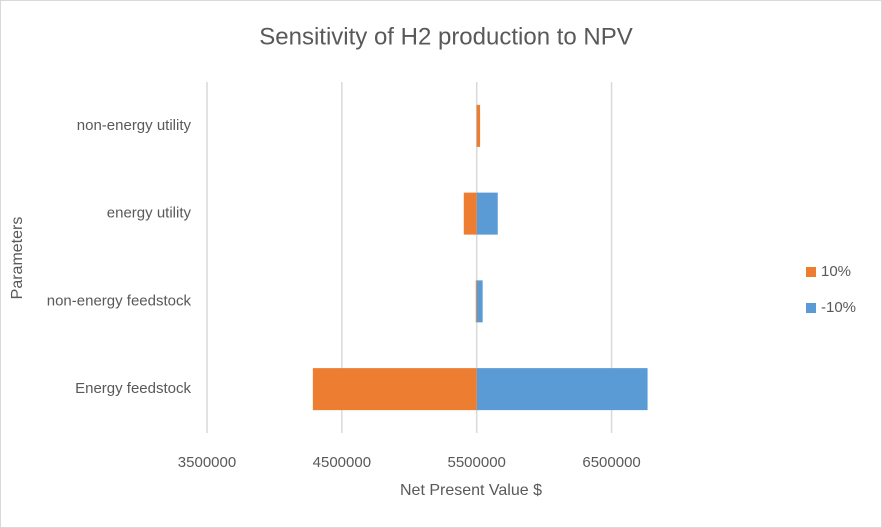  What do you see at coordinates (836, 271) in the screenshot?
I see `legend-label: 10%` at bounding box center [836, 271].